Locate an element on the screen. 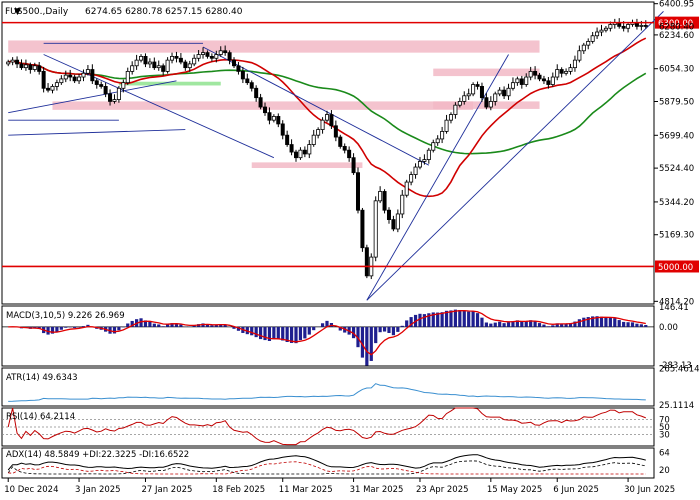  rsi-tick-label: 30 is located at coordinates (664, 436).